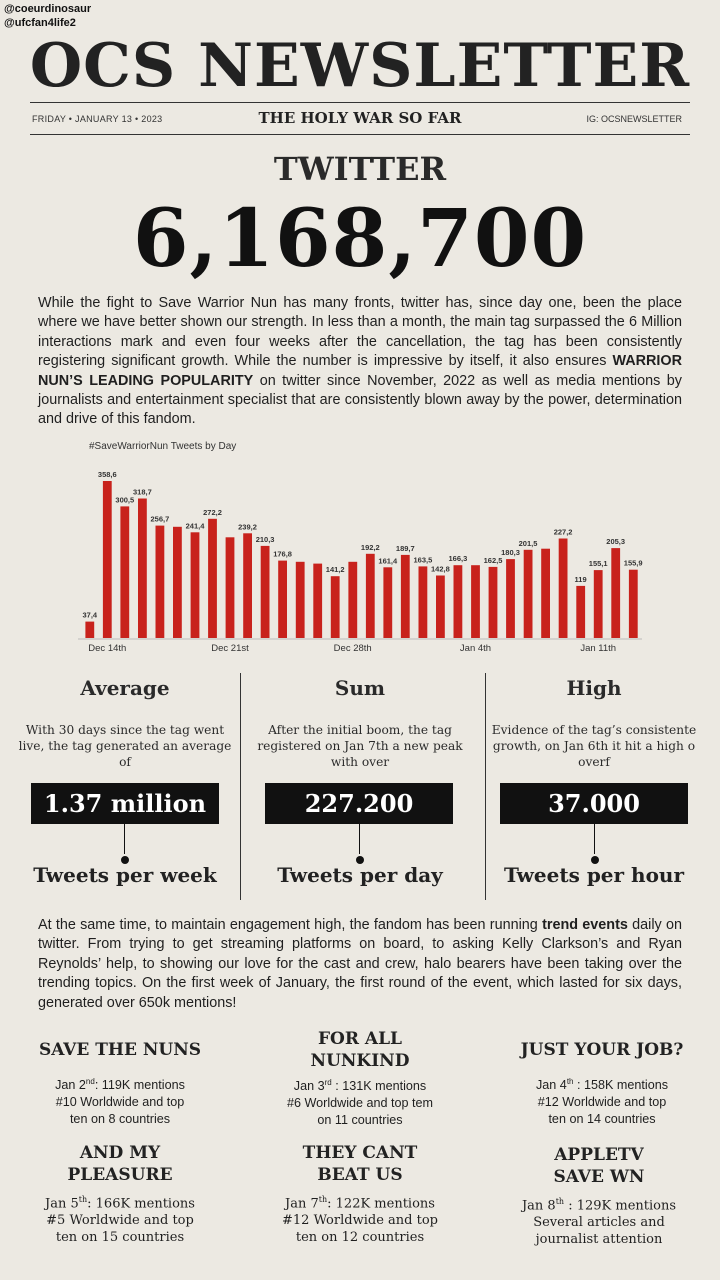 The height and width of the screenshot is (1280, 720). What do you see at coordinates (370, 547) in the screenshot?
I see `chart-data-label: 192,2` at bounding box center [370, 547].